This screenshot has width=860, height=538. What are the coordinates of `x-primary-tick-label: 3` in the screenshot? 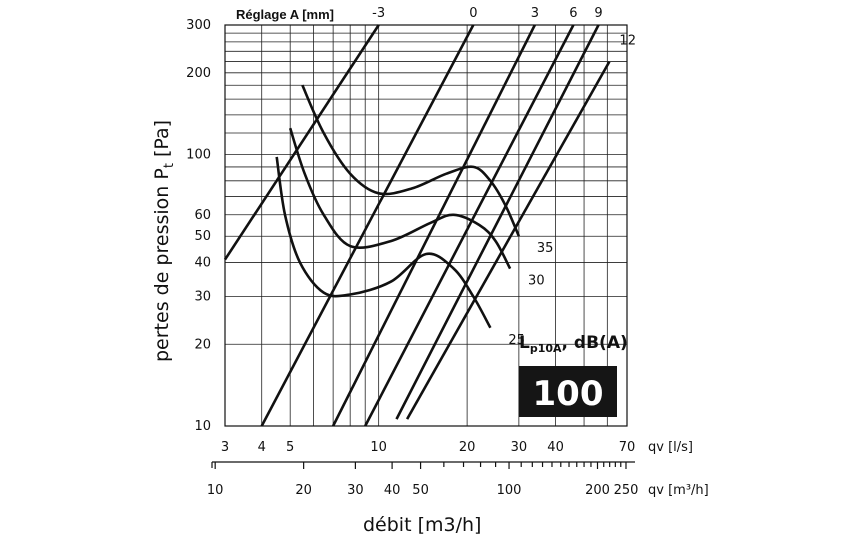 It's located at (225, 447).